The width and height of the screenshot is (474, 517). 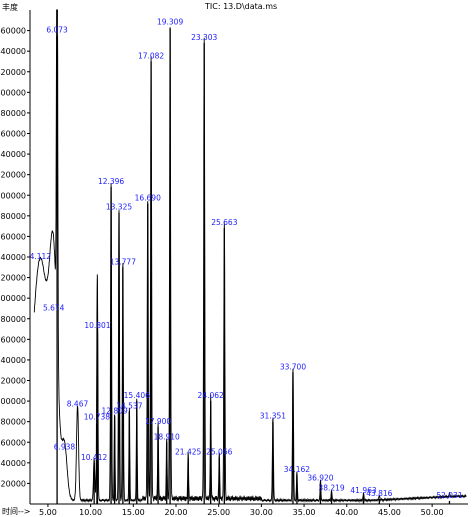 I want to click on x-tick-label: 20.00, so click(x=176, y=512).